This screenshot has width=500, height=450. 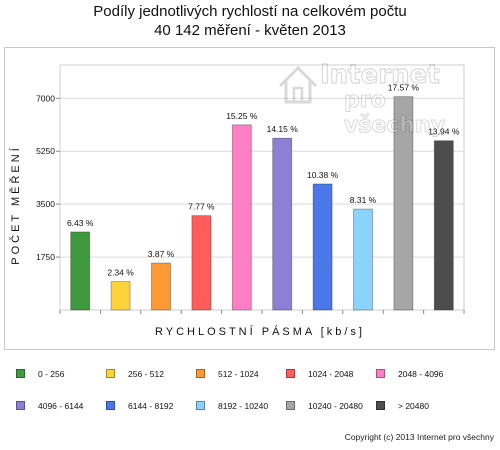 I want to click on legend-label: 6144 - 8192, so click(x=151, y=406).